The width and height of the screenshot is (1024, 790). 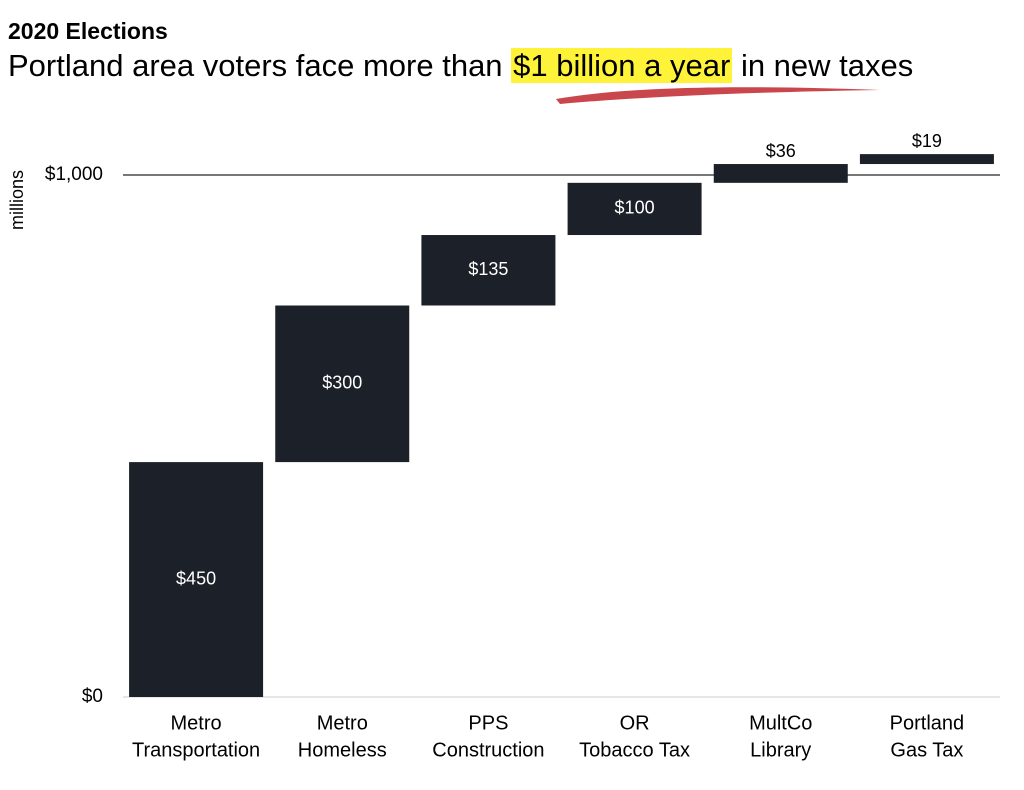 I want to click on x-tick-label: Library, so click(x=780, y=750).